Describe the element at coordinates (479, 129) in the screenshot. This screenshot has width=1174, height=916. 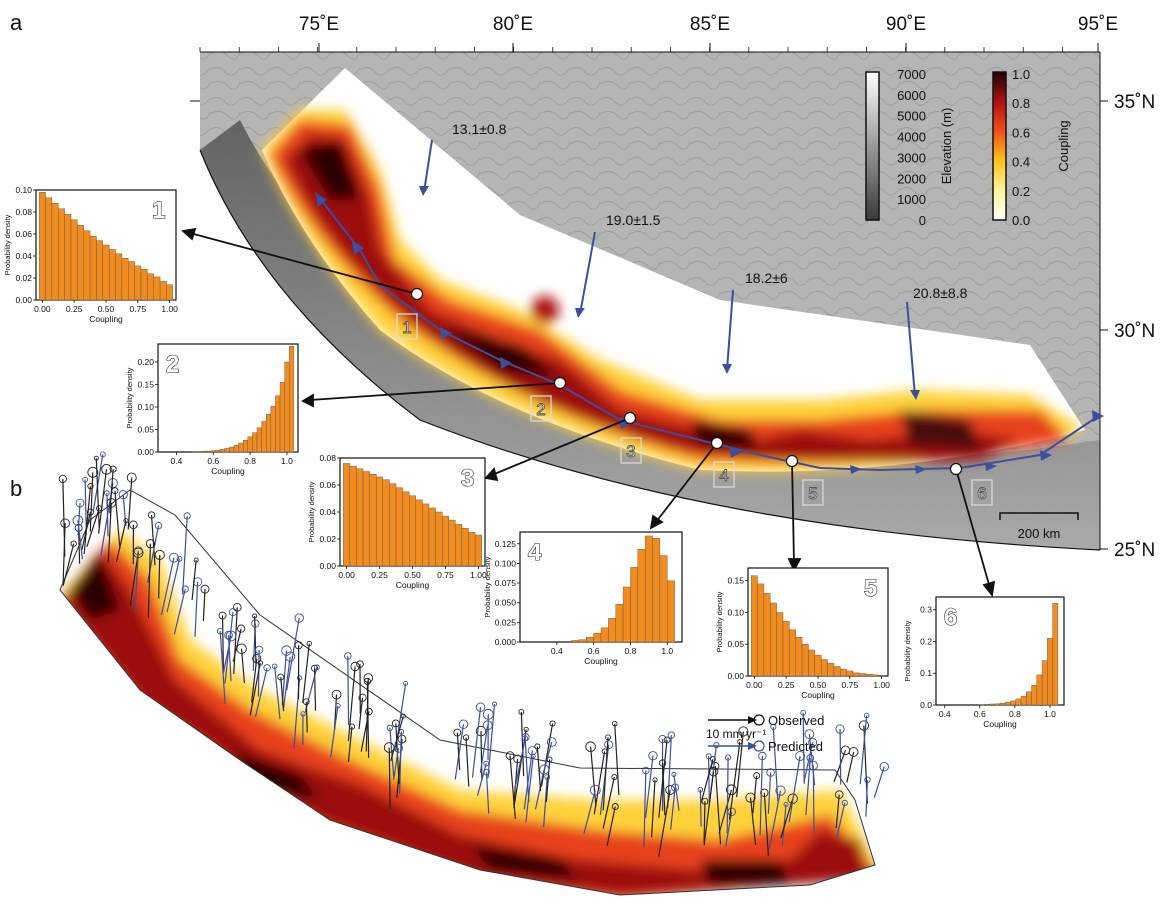
I see `rate-label-1: 13.1±0.8` at that location.